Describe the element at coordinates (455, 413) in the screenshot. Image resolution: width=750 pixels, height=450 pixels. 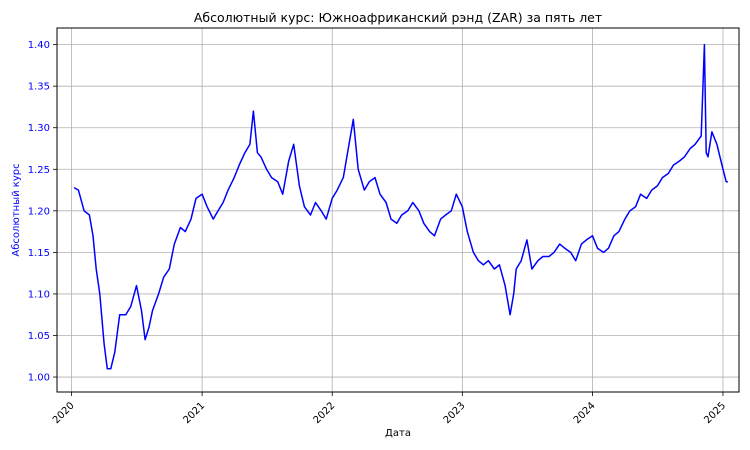
I see `x-tick-label: 2023` at that location.